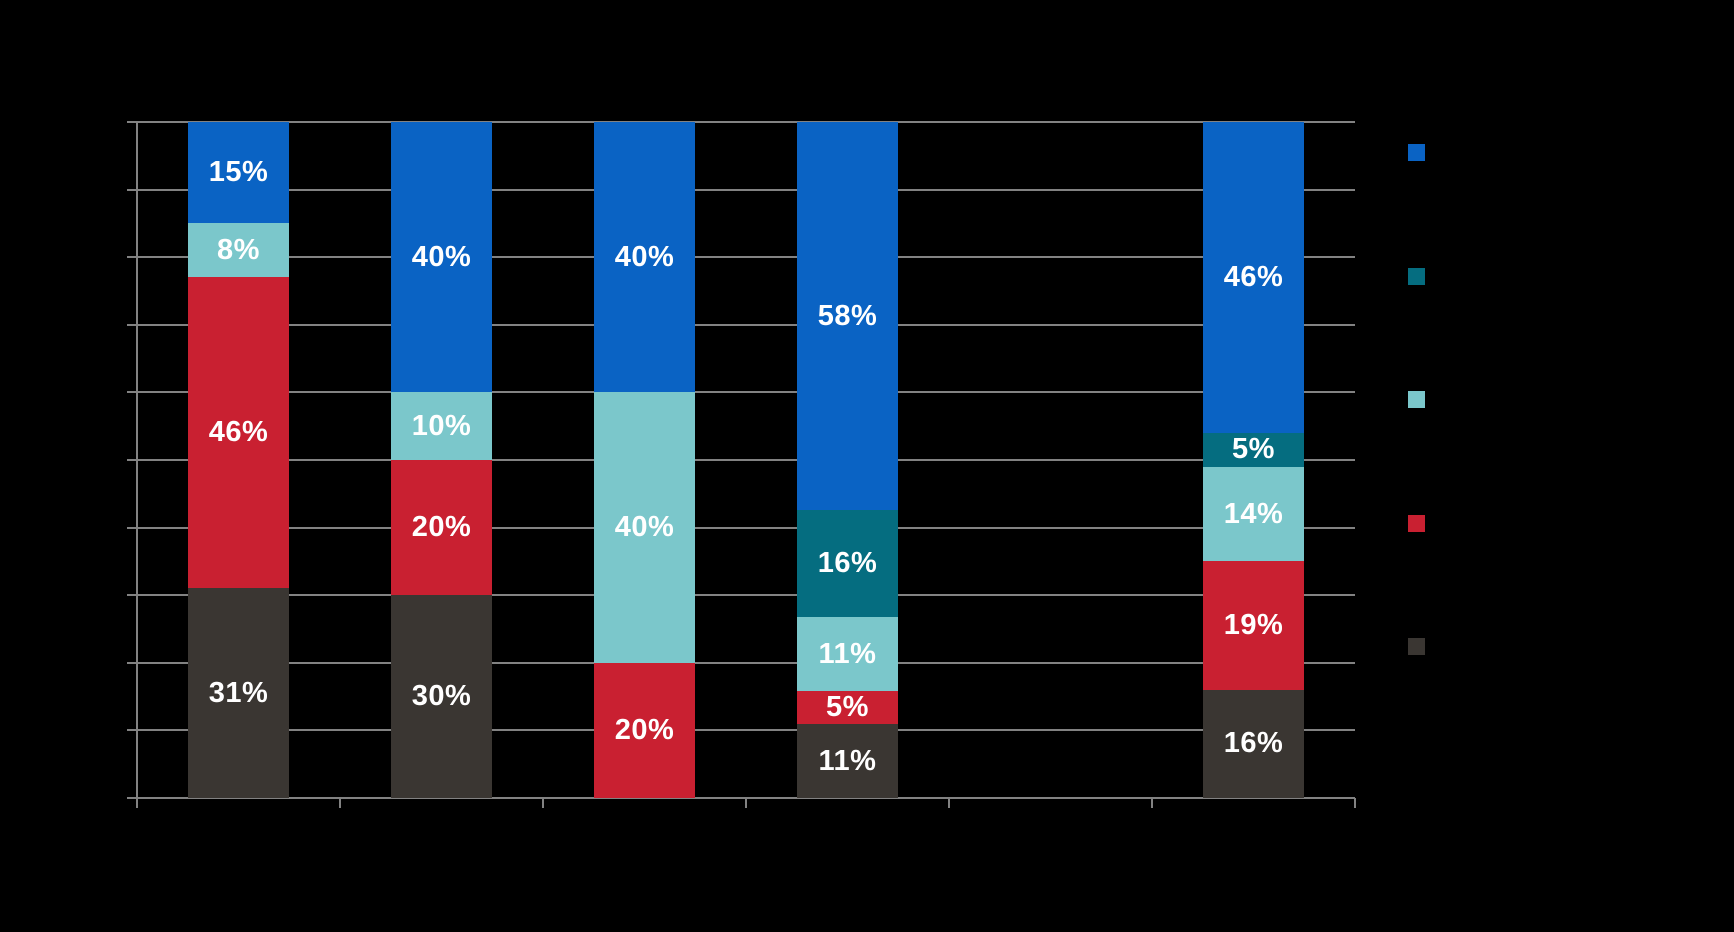  Describe the element at coordinates (137, 465) in the screenshot. I see `y-axis-line` at that location.